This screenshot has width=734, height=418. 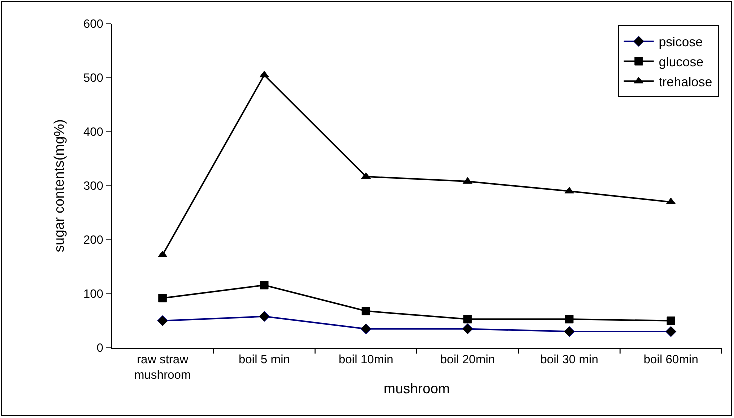 What do you see at coordinates (569, 359) in the screenshot?
I see `x-tick-label: boil 30 min` at bounding box center [569, 359].